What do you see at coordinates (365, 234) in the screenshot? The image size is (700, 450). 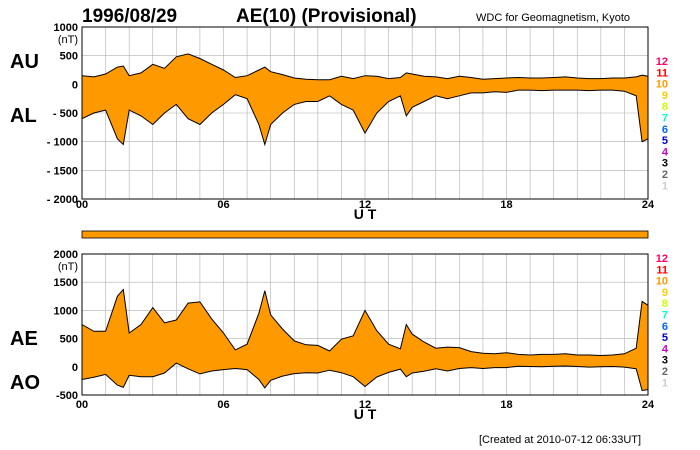 I see `station-count-bar` at bounding box center [365, 234].